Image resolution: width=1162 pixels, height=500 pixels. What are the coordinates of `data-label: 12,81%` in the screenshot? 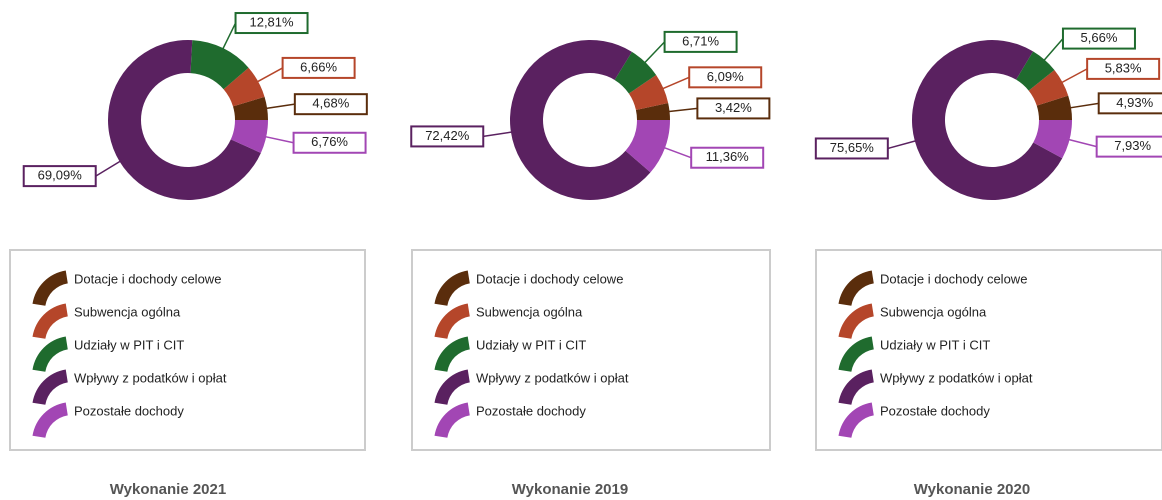 It's located at (271, 21).